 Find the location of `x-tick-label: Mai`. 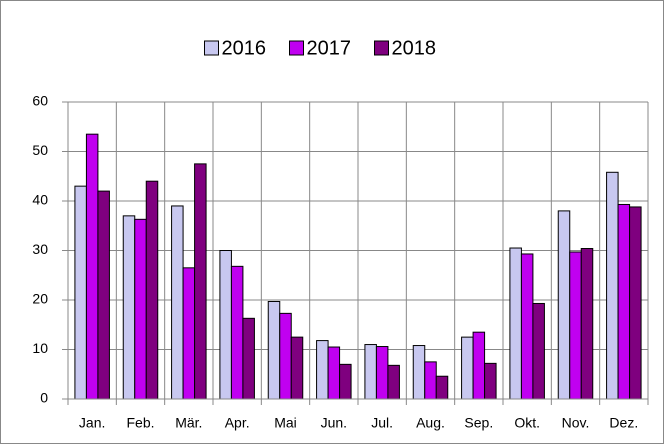

x-tick-label: Mai is located at coordinates (285, 423).